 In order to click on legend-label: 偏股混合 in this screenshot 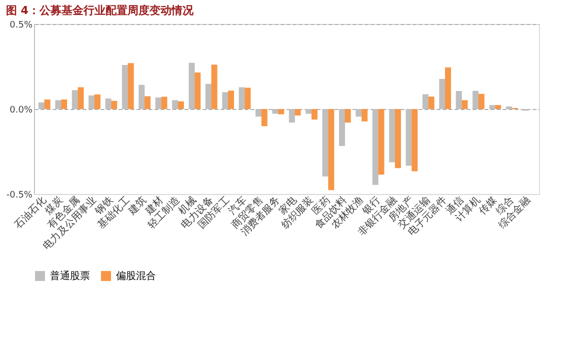, I will do `click(136, 276)`.